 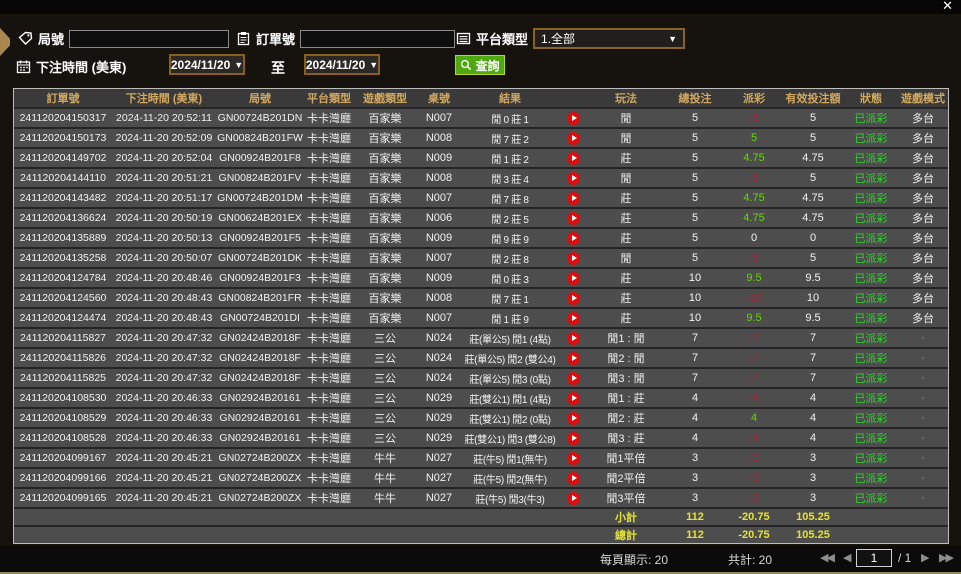 What do you see at coordinates (149, 38) in the screenshot?
I see `game-no-input` at bounding box center [149, 38].